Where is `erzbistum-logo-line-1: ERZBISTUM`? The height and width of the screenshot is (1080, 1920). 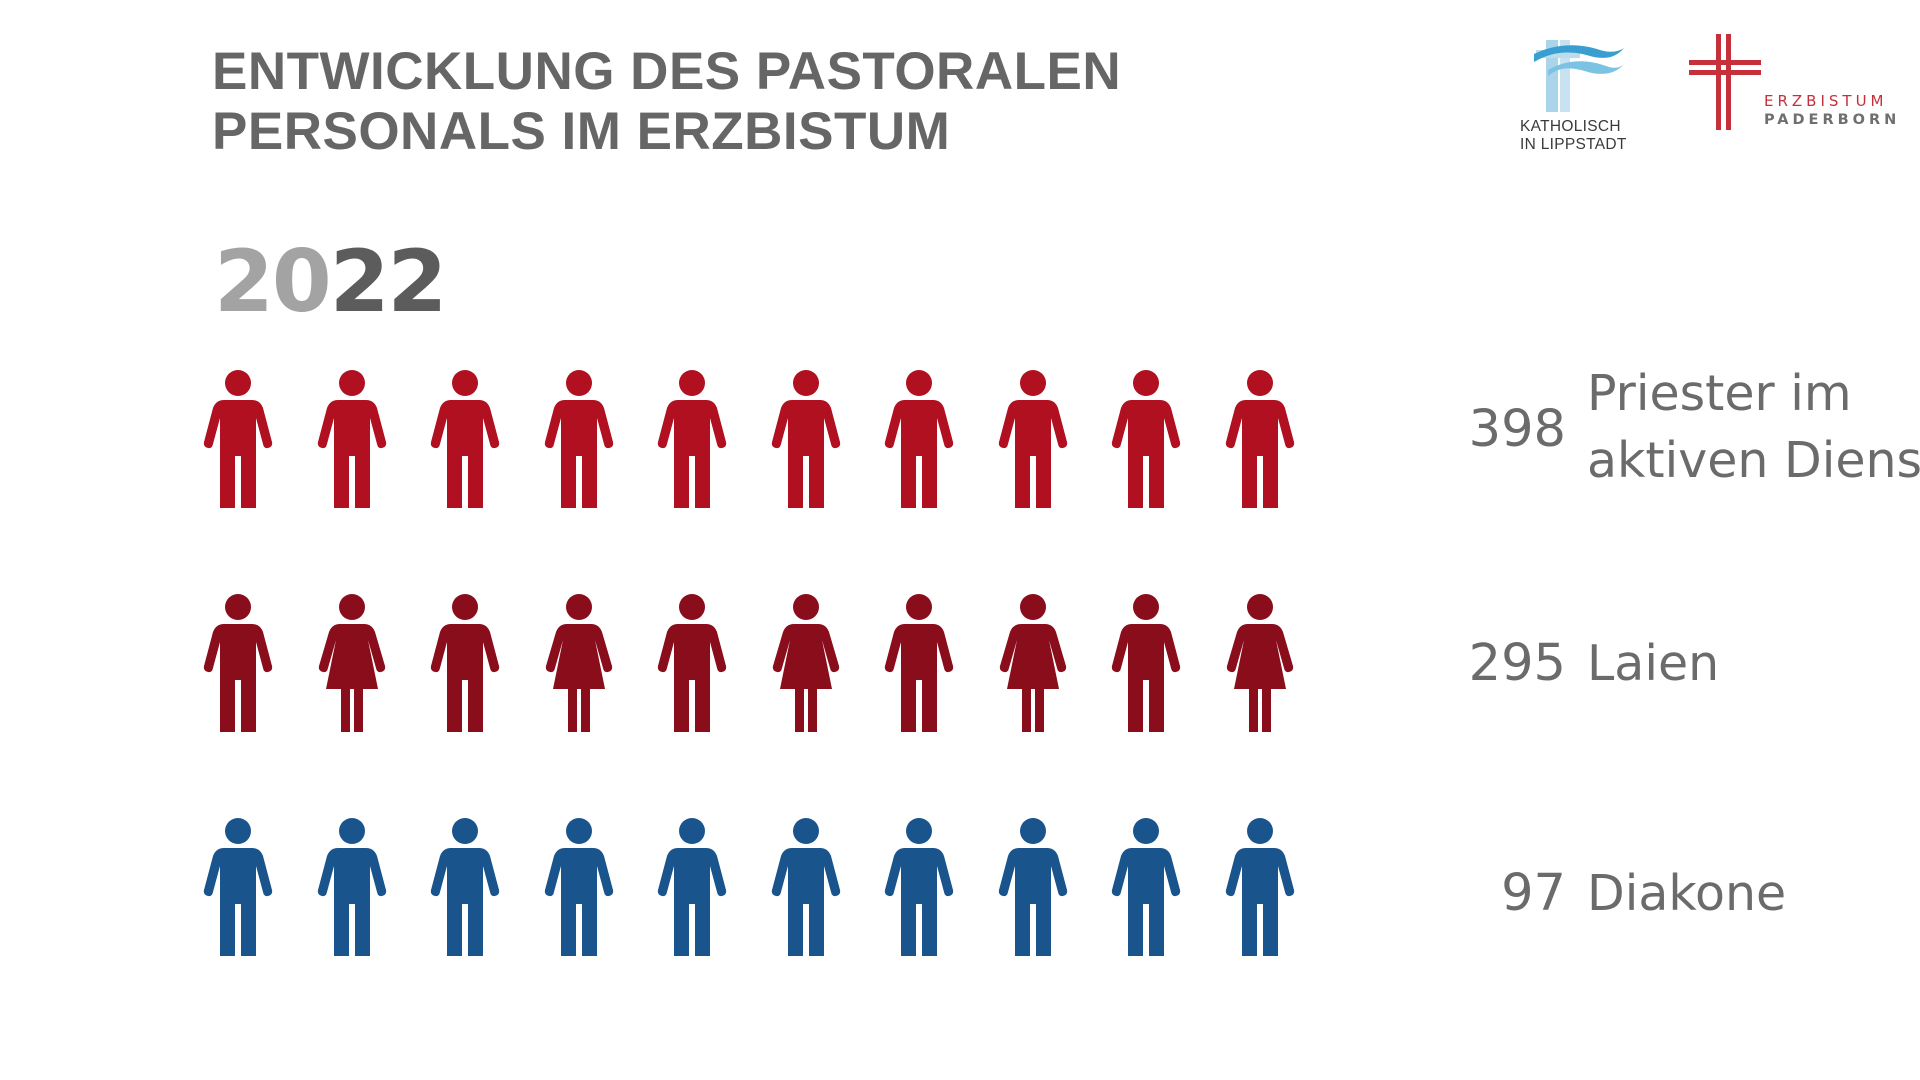 erzbistum-logo-line-1: ERZBISTUM is located at coordinates (1826, 101).